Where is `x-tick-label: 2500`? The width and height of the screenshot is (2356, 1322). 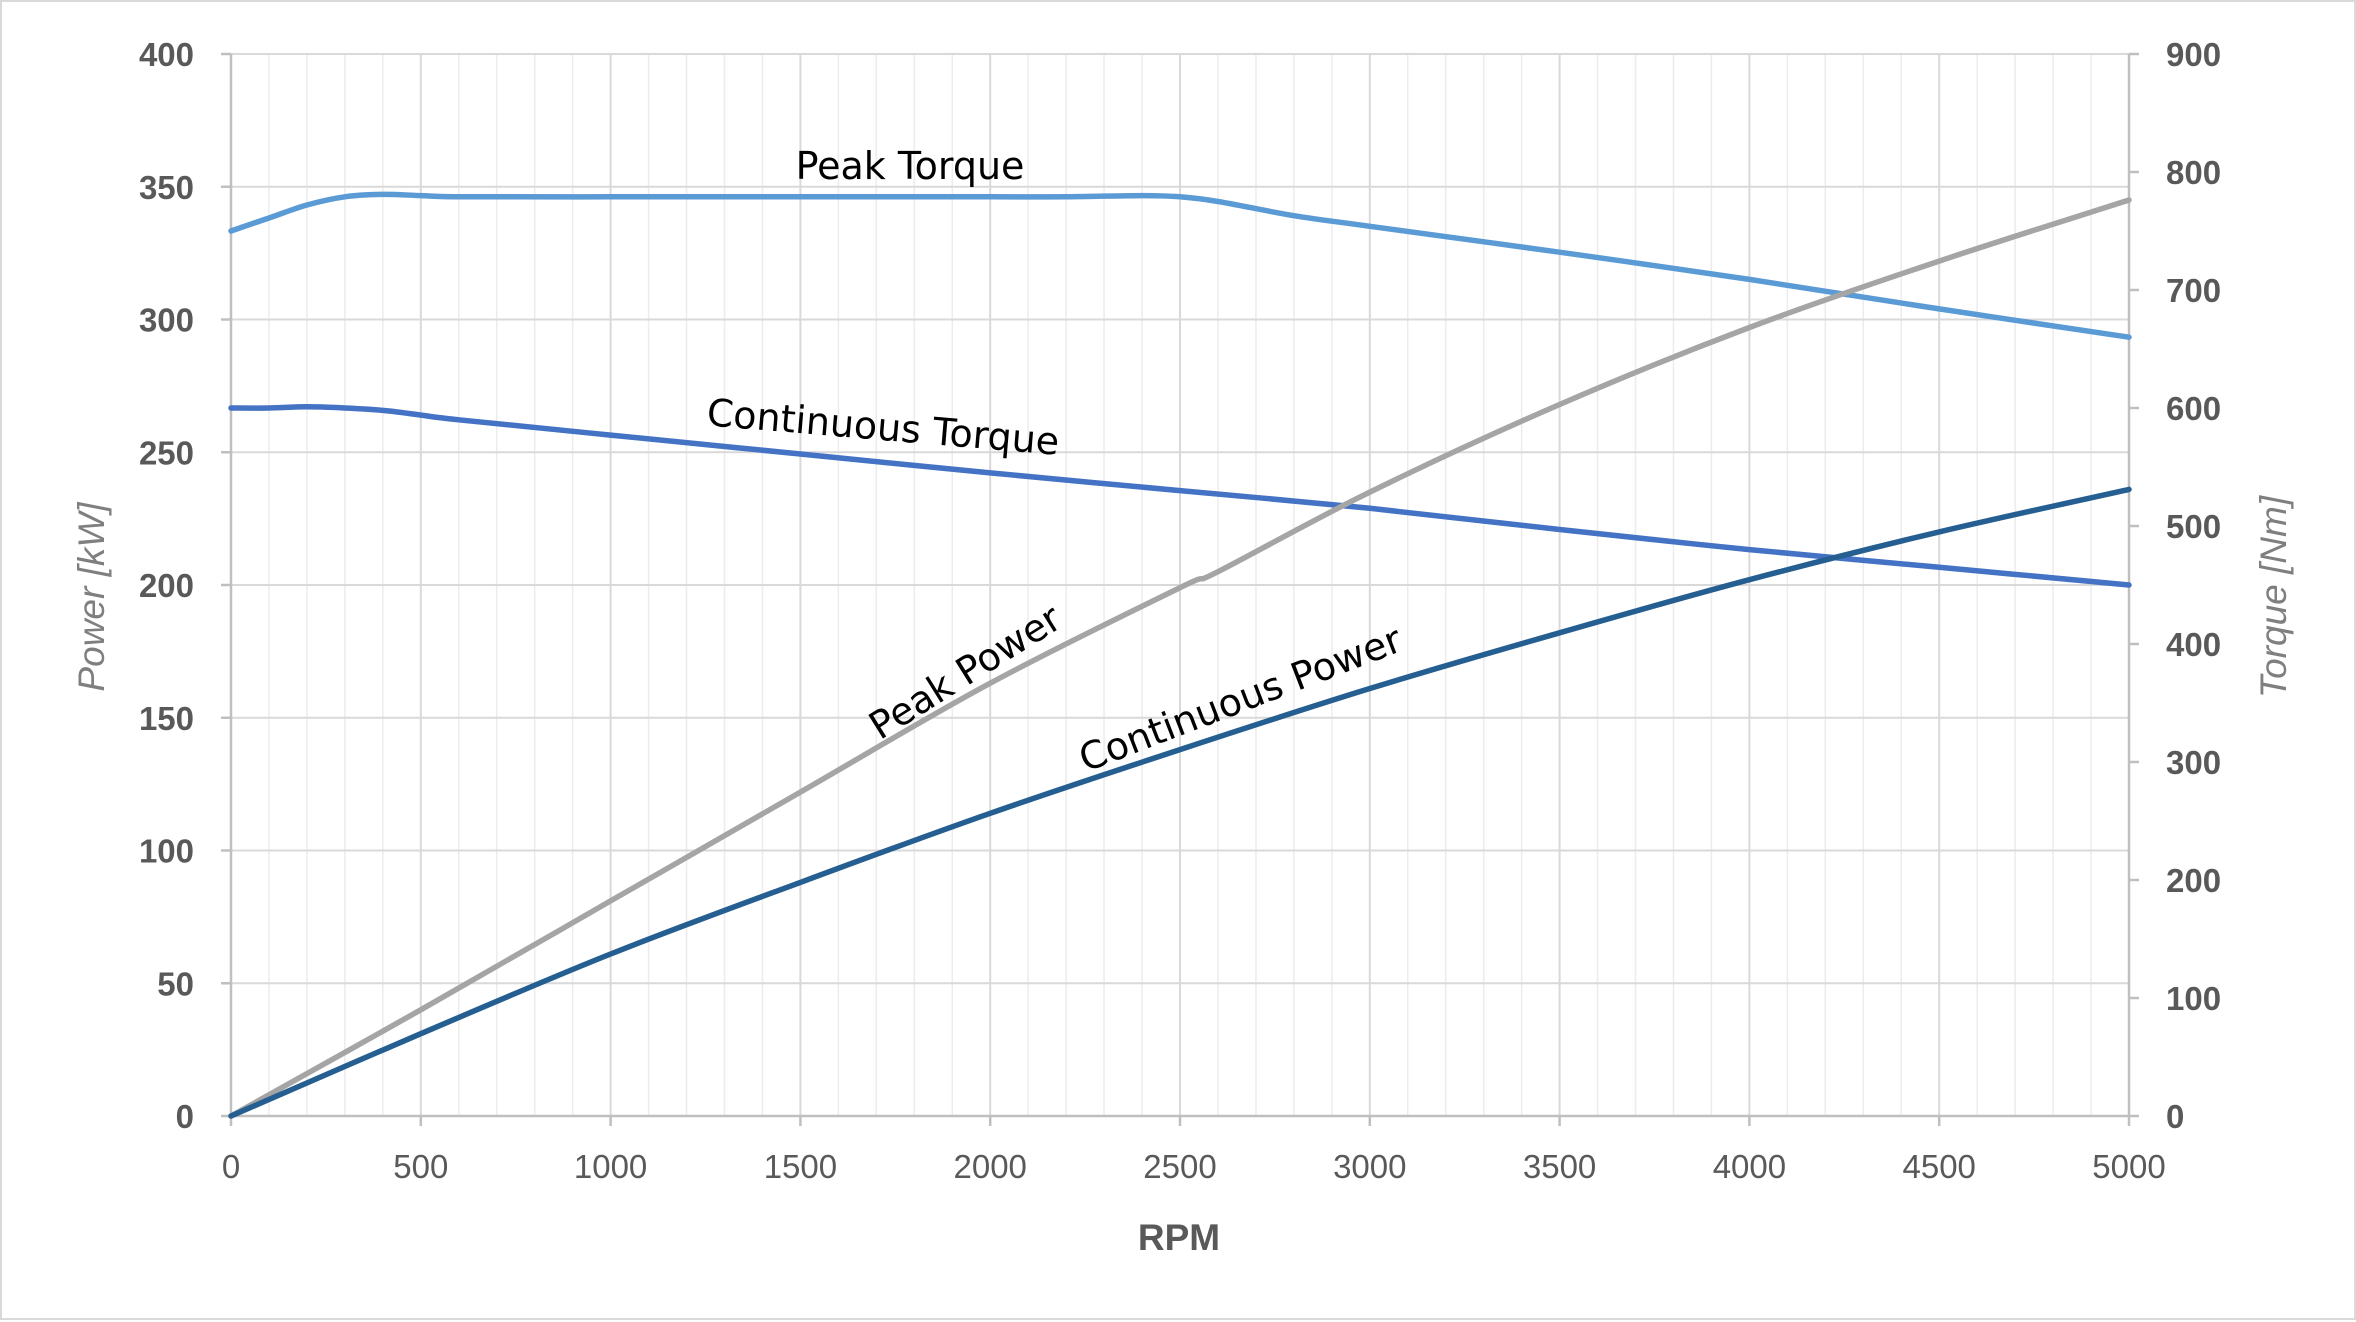
x-tick-label: 2500 is located at coordinates (1179, 1166).